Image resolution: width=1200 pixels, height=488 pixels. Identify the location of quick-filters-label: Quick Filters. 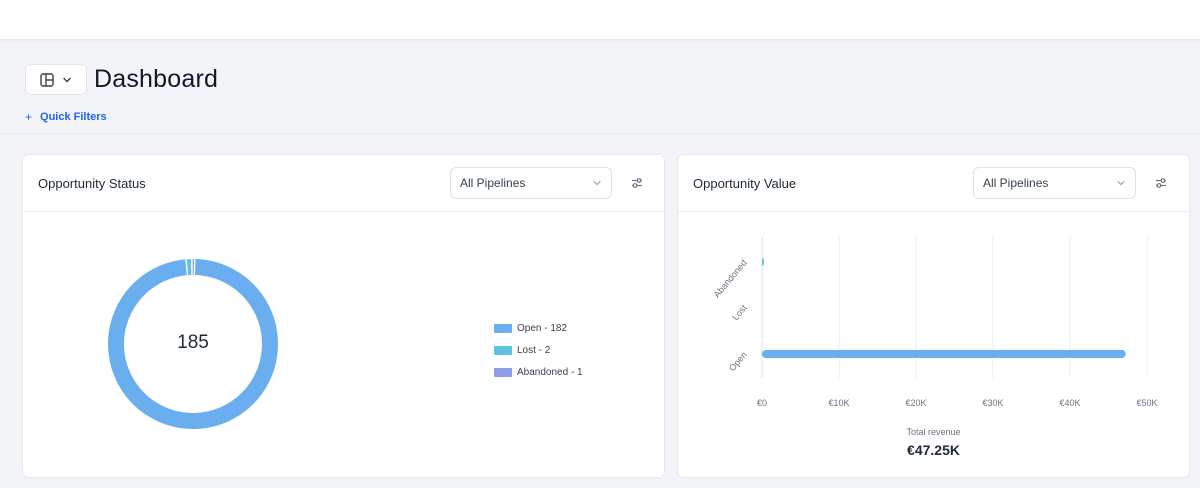
(73, 117).